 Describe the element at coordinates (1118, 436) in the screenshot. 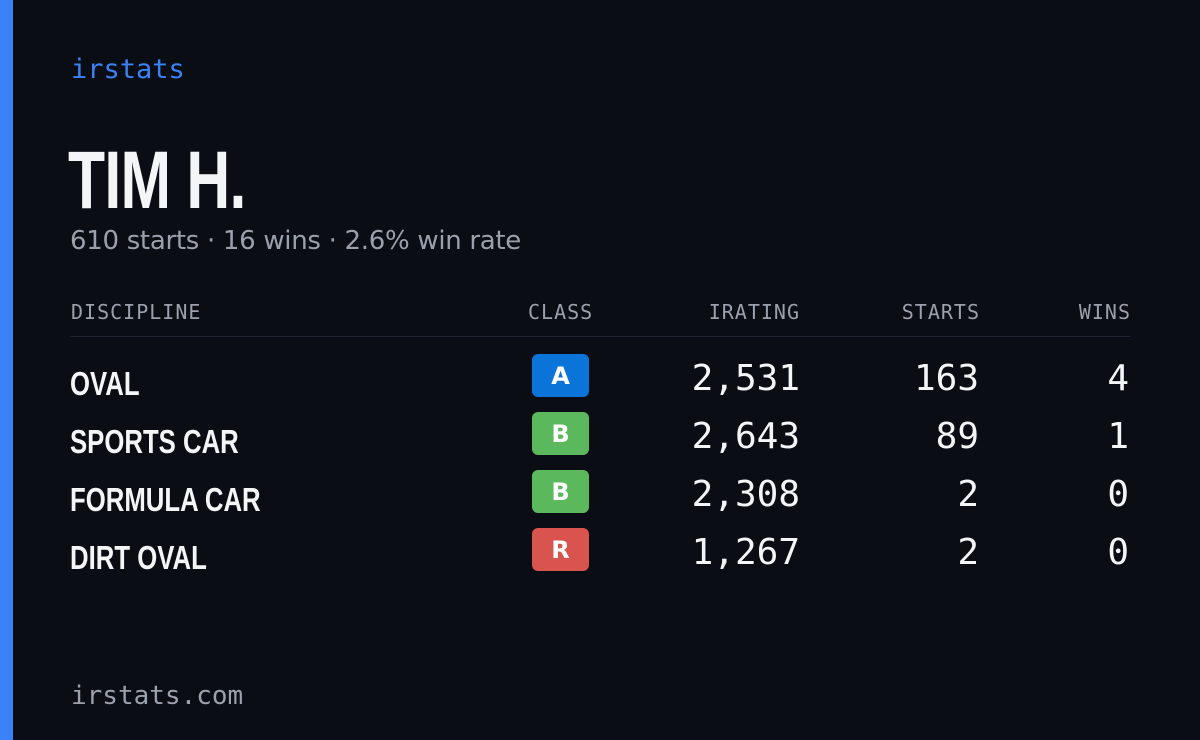

I see `wins-value: 1` at that location.